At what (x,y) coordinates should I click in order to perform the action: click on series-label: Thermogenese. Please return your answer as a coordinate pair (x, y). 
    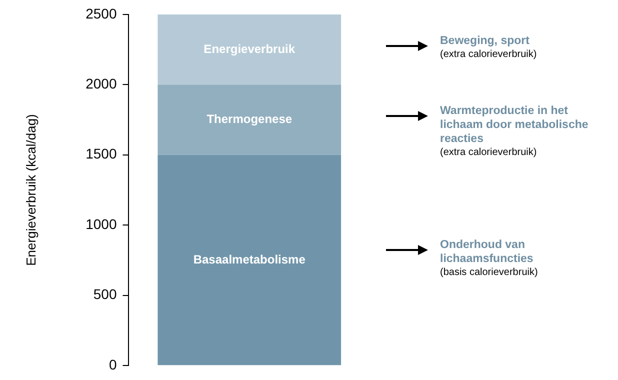
    Looking at the image, I should click on (249, 119).